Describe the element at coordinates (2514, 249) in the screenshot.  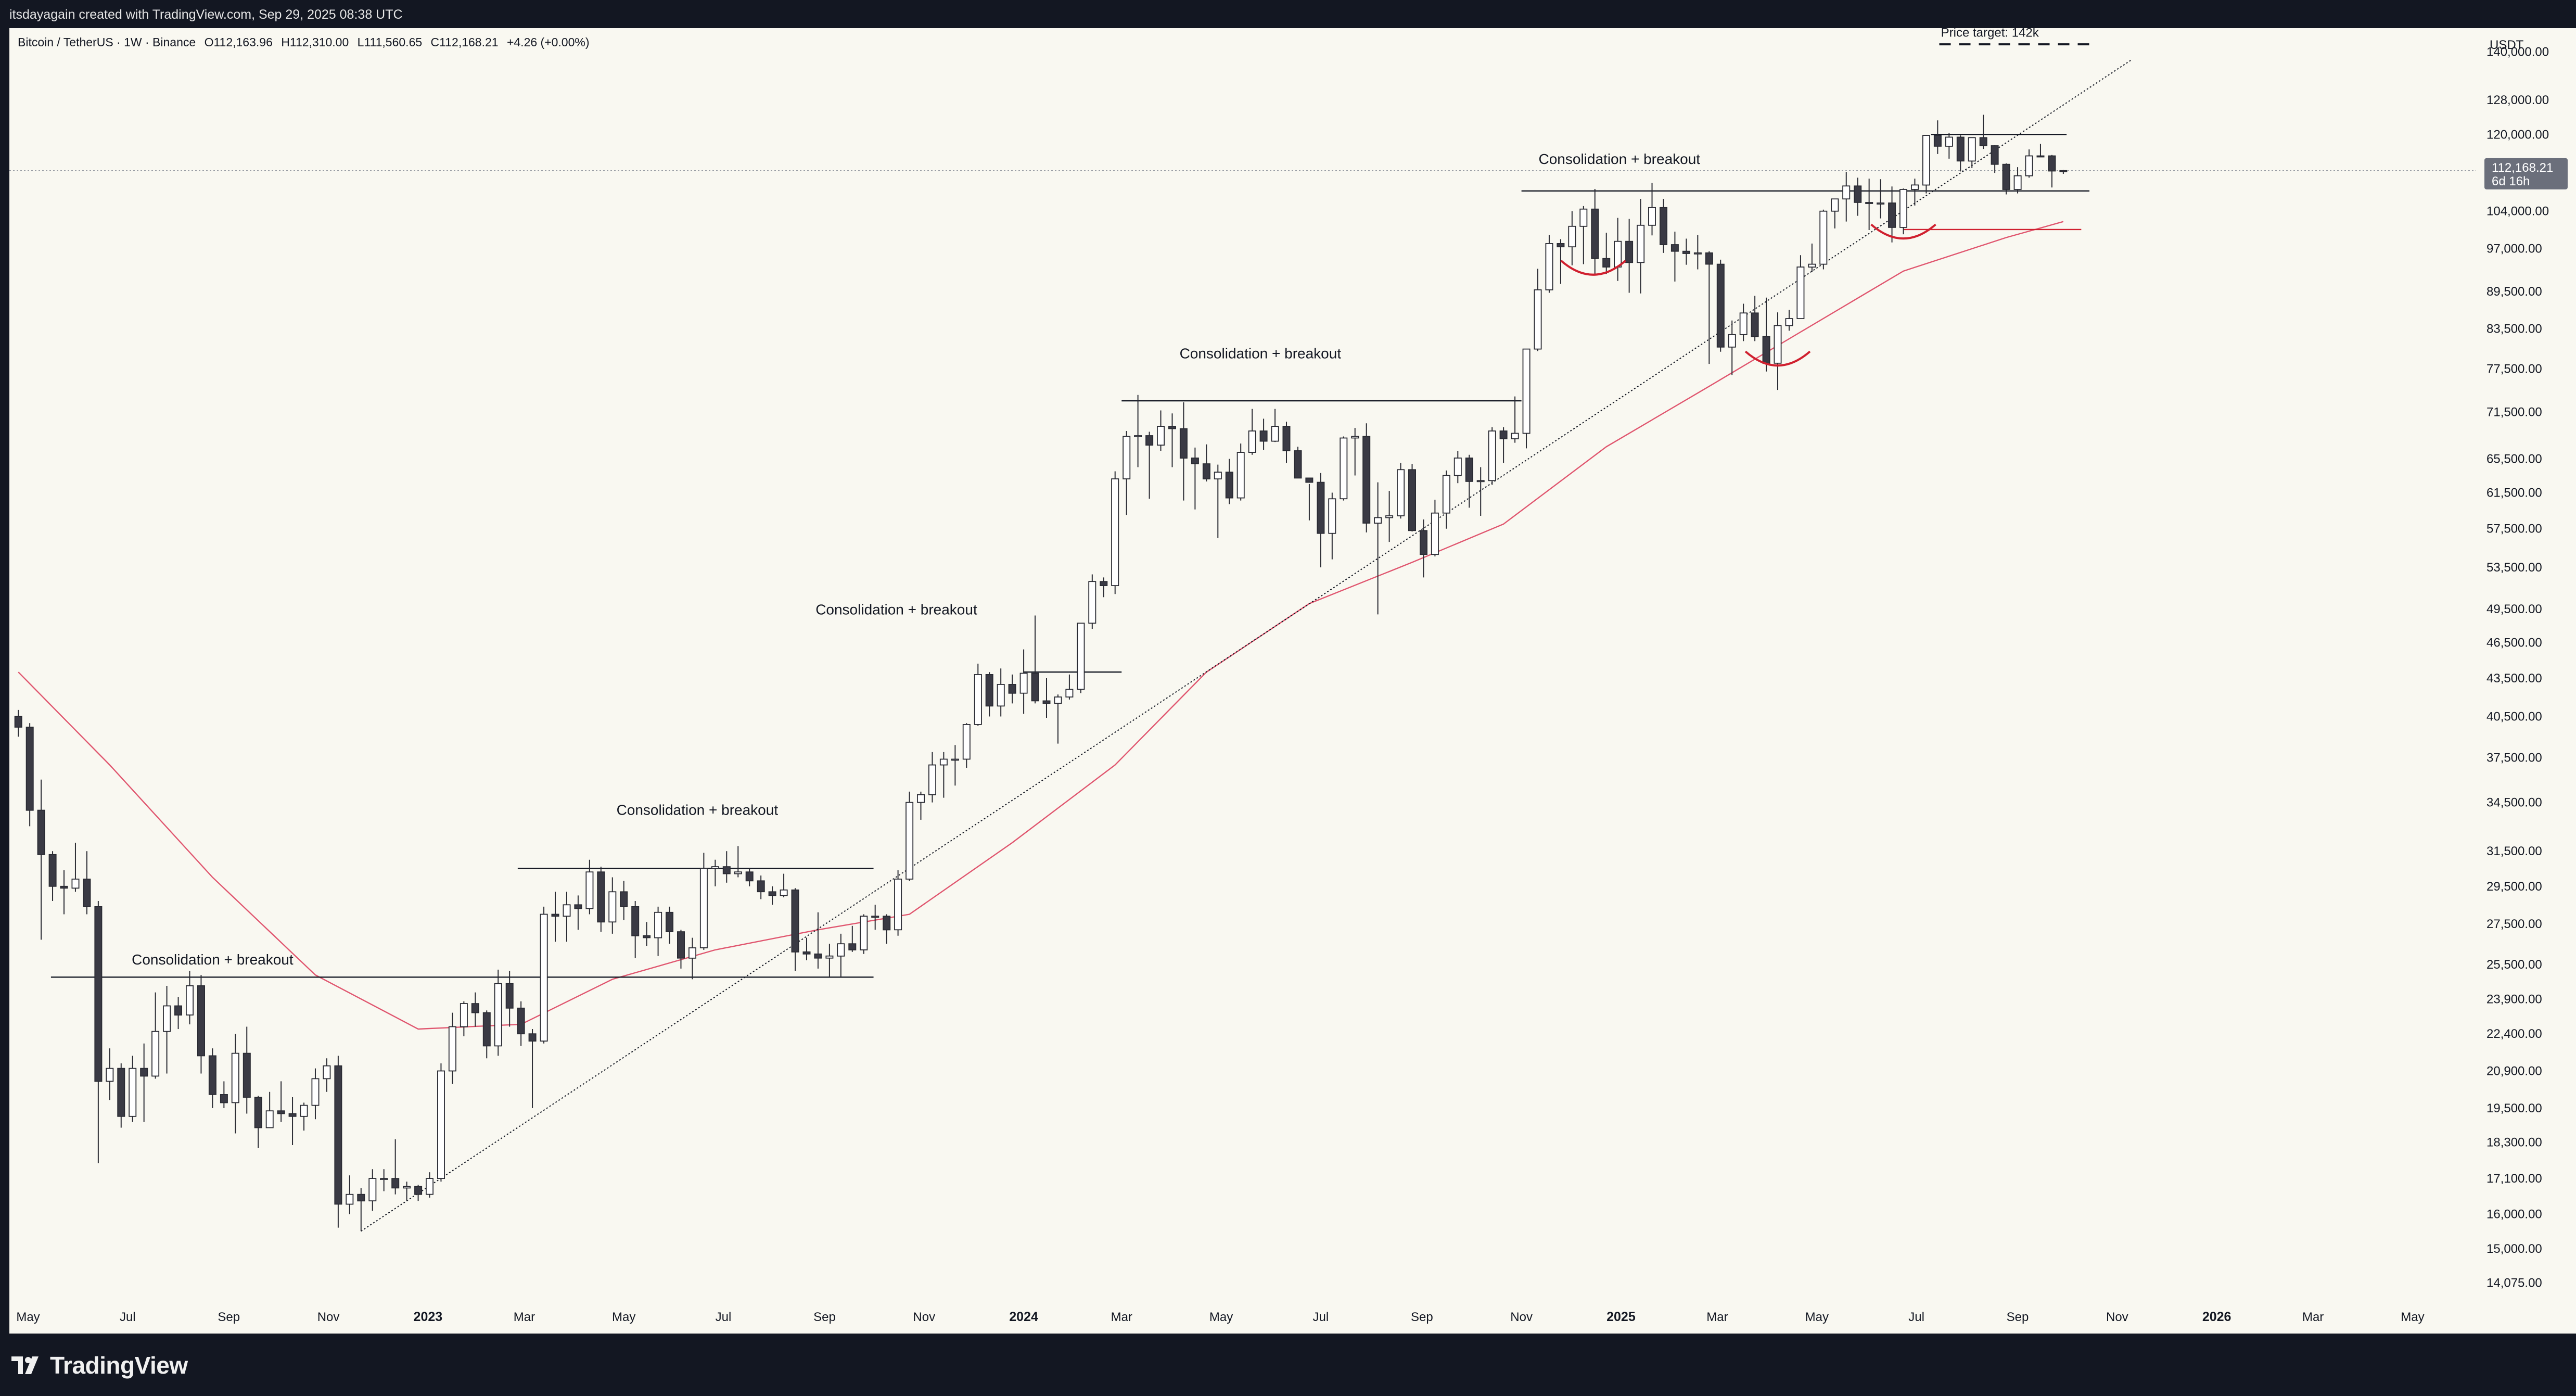
I see `y-axis-tick-label: 97,000.00` at that location.